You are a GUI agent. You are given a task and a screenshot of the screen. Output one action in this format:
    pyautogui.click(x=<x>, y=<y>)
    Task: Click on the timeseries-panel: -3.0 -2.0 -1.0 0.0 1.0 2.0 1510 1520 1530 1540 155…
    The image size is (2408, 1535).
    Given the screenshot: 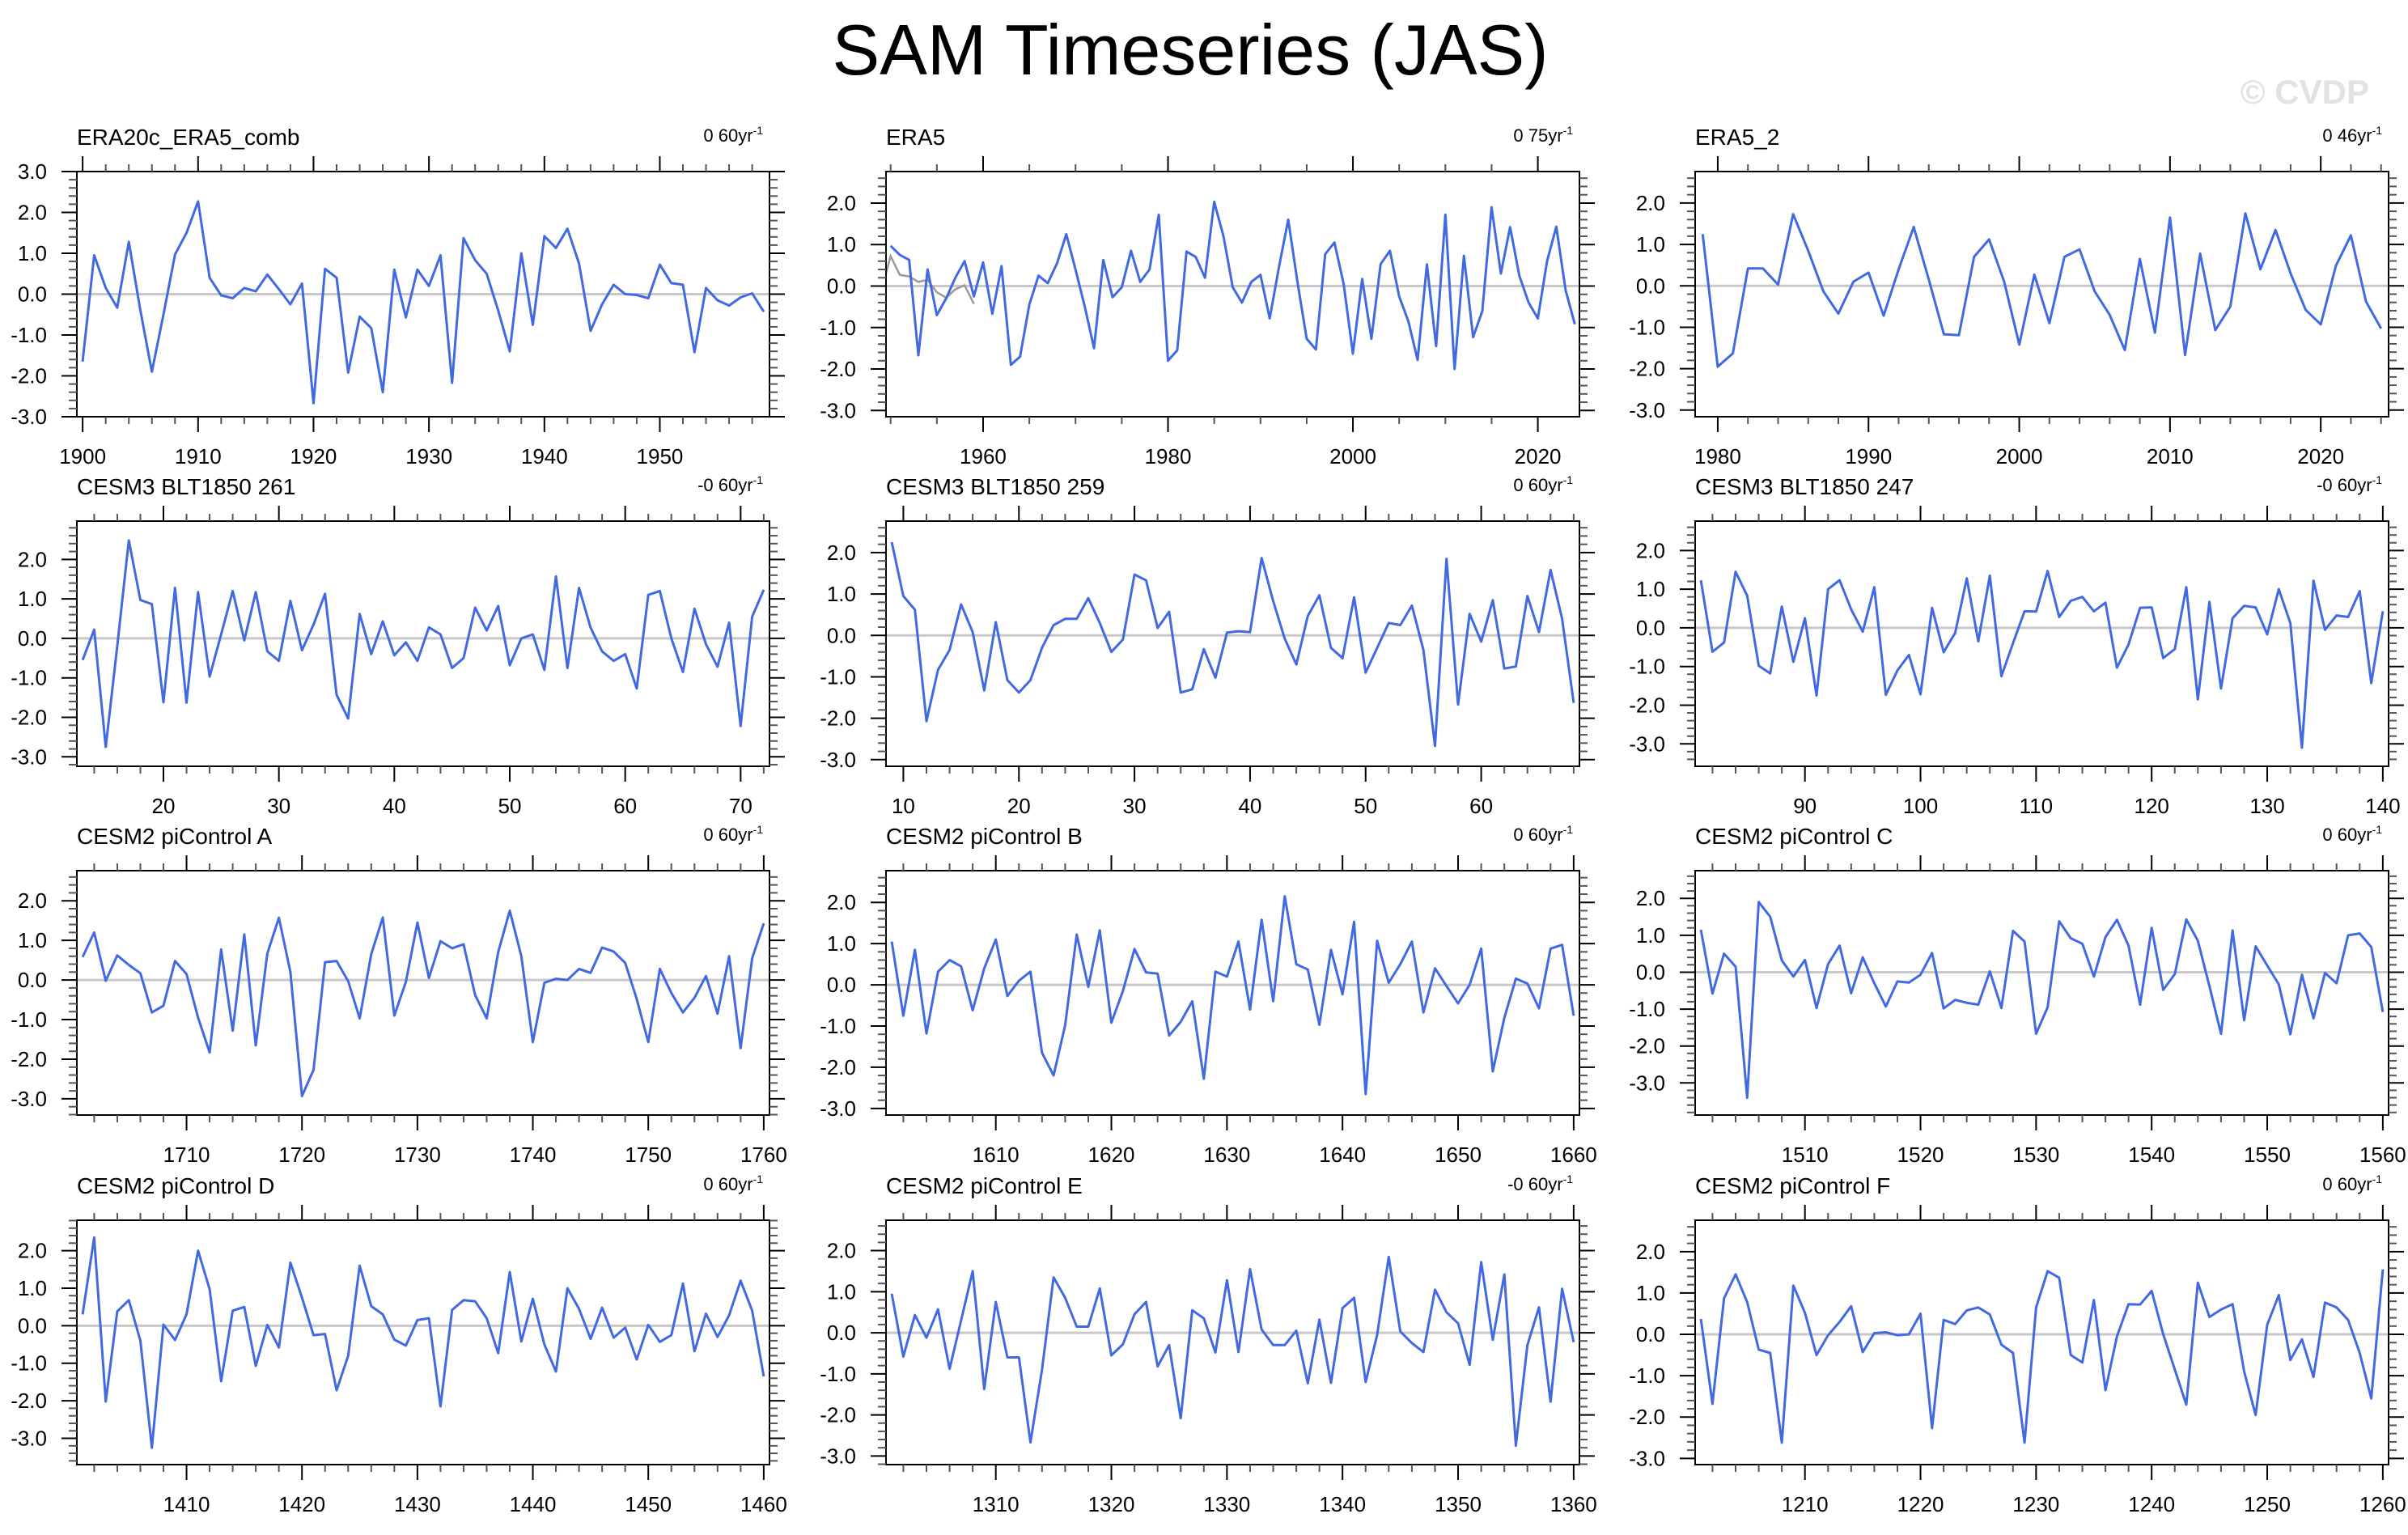 What is the action you would take?
    pyautogui.click(x=2017, y=995)
    